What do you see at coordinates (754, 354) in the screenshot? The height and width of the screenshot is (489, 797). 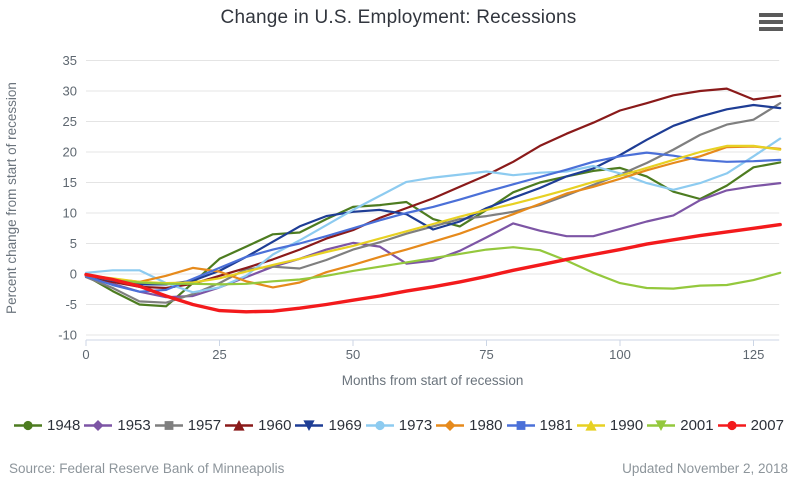 I see `x-tick-label: 125` at bounding box center [754, 354].